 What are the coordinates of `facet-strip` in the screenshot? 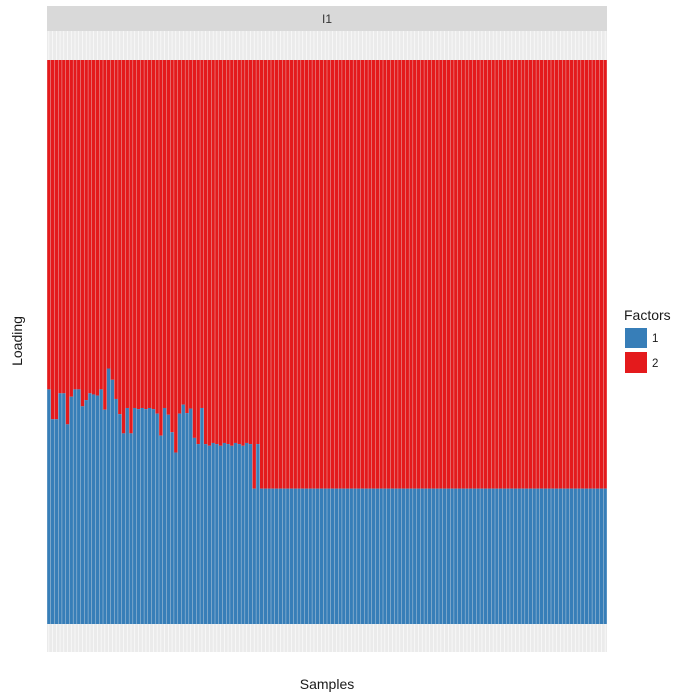 It's located at (327, 18).